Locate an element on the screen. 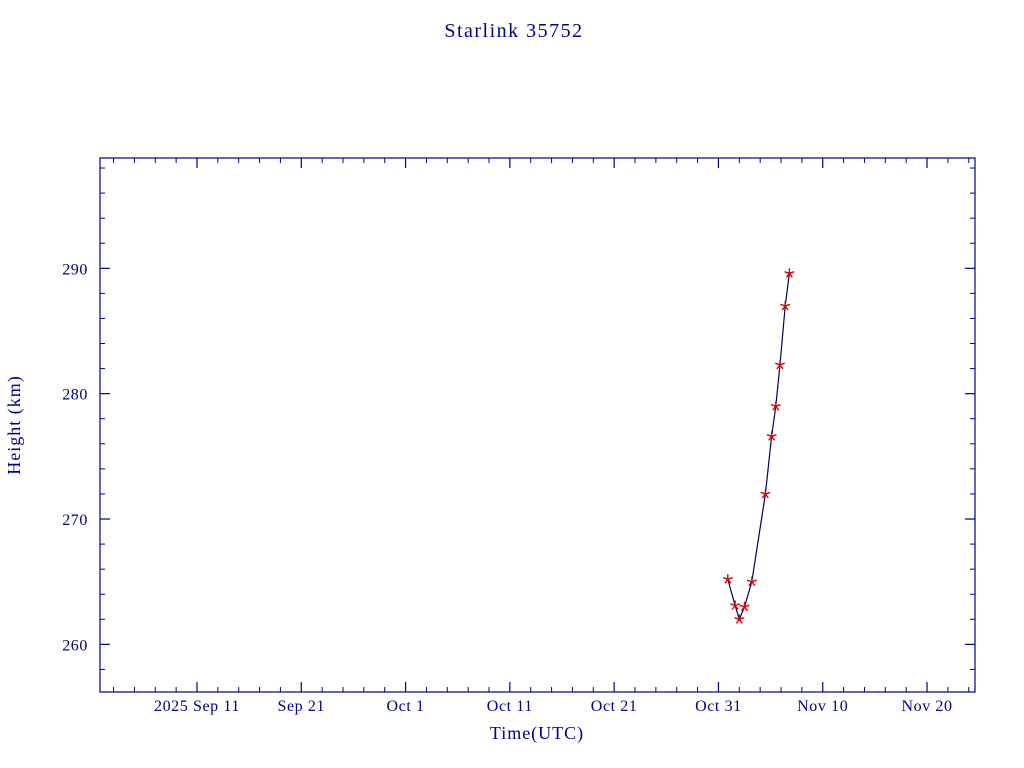 This screenshot has width=1024, height=768. x-axis-label: Time(UTC) is located at coordinates (537, 733).